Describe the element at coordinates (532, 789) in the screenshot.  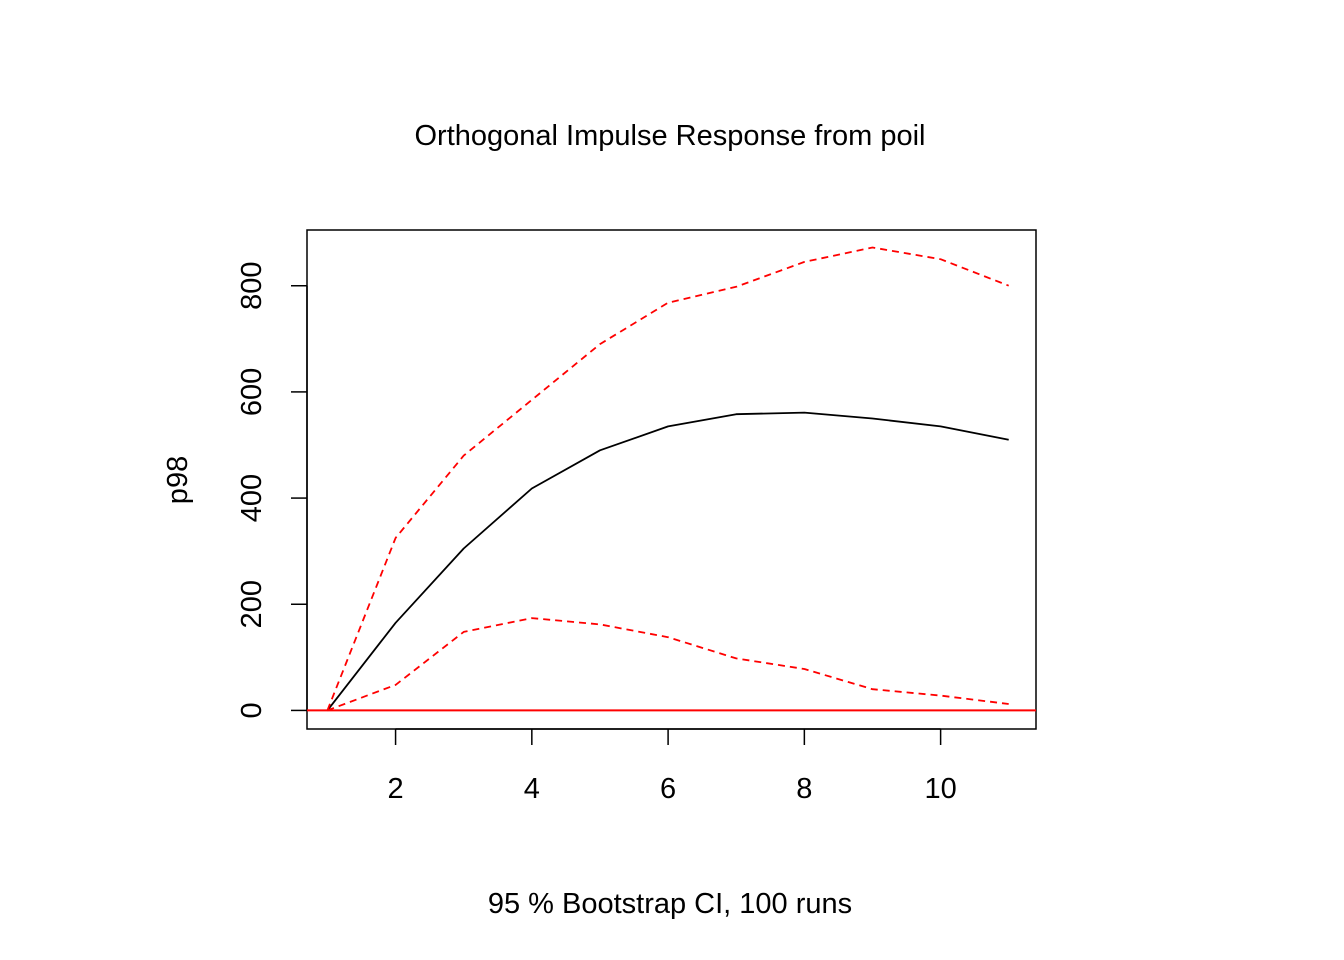
I see `x-tick-label: 4` at that location.